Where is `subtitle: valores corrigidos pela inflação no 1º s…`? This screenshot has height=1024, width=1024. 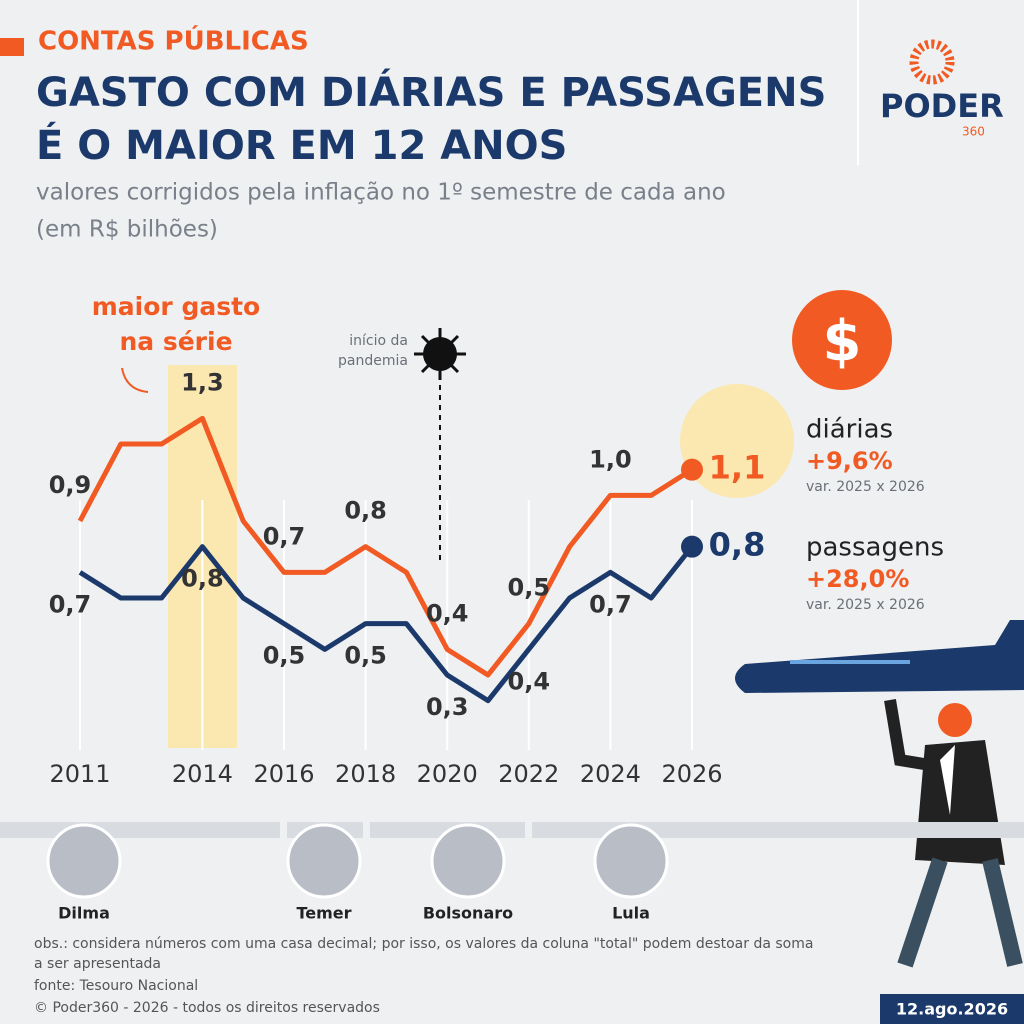 subtitle: valores corrigidos pela inflação no 1º s… is located at coordinates (381, 193).